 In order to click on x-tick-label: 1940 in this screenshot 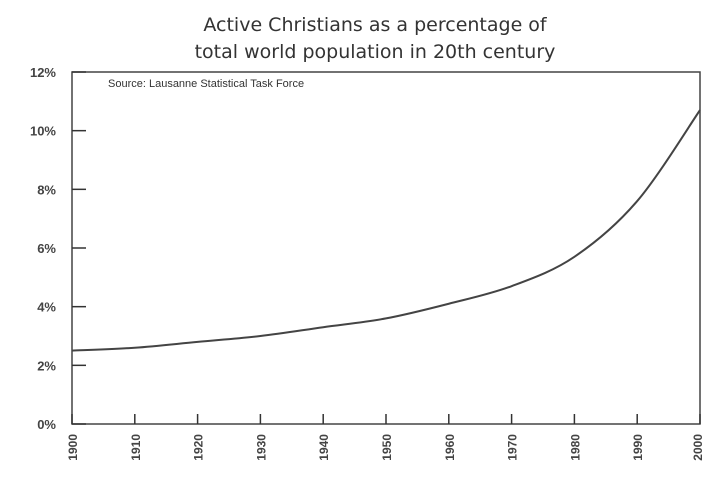, I will do `click(324, 447)`.